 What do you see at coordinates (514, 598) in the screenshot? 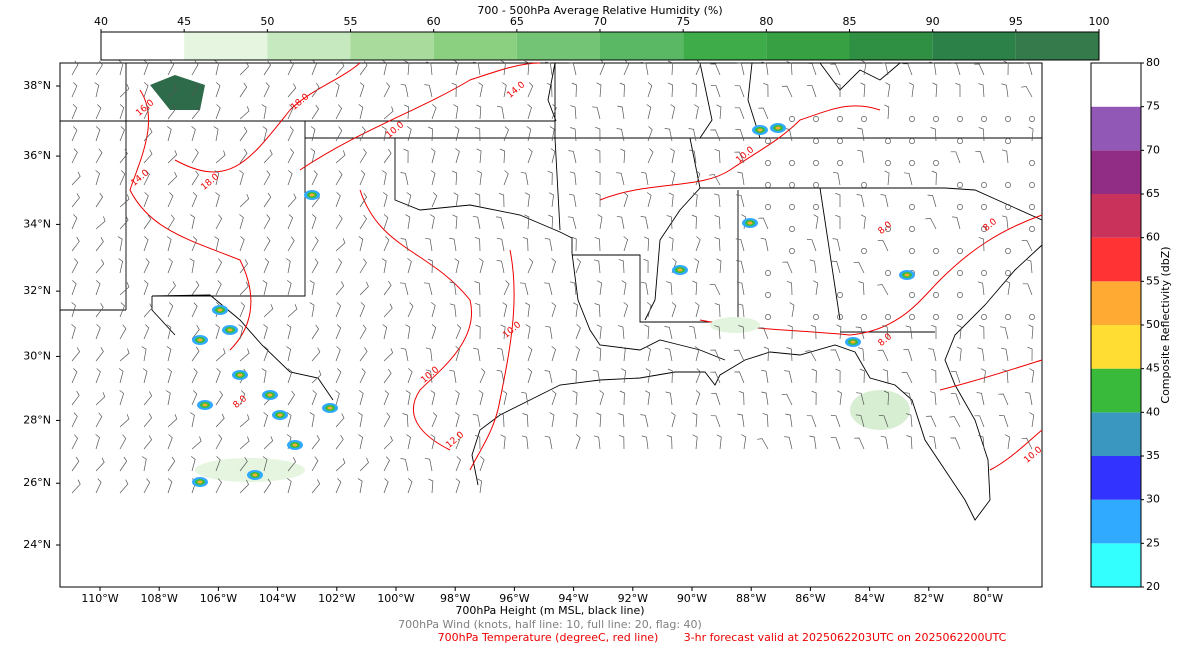
I see `lon-label: 96°W` at bounding box center [514, 598].